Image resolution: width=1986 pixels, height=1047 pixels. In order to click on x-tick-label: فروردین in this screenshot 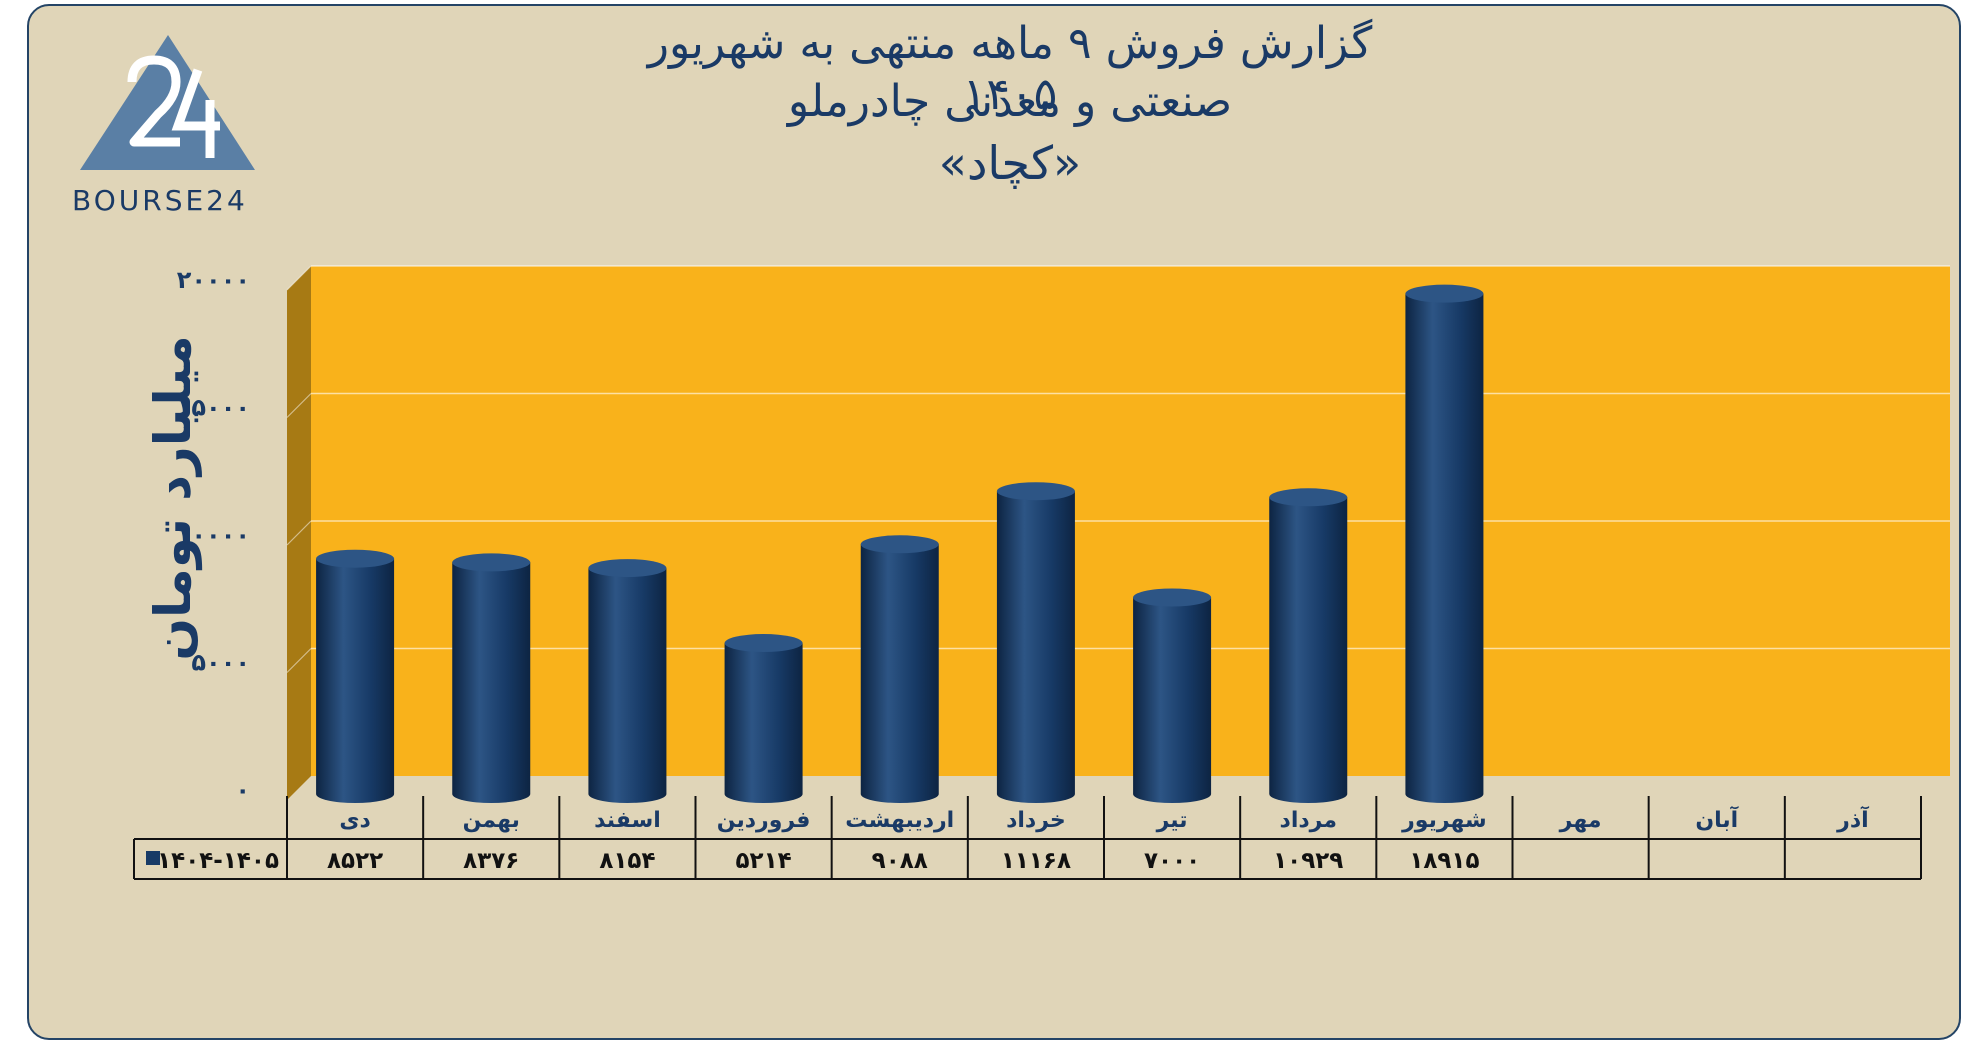, I will do `click(764, 820)`.